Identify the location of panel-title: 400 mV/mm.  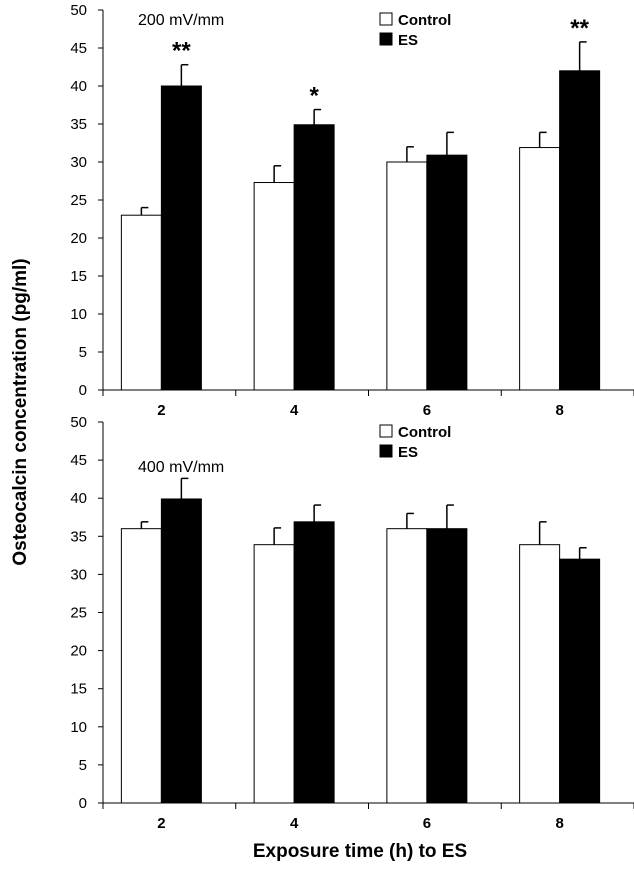
(181, 467).